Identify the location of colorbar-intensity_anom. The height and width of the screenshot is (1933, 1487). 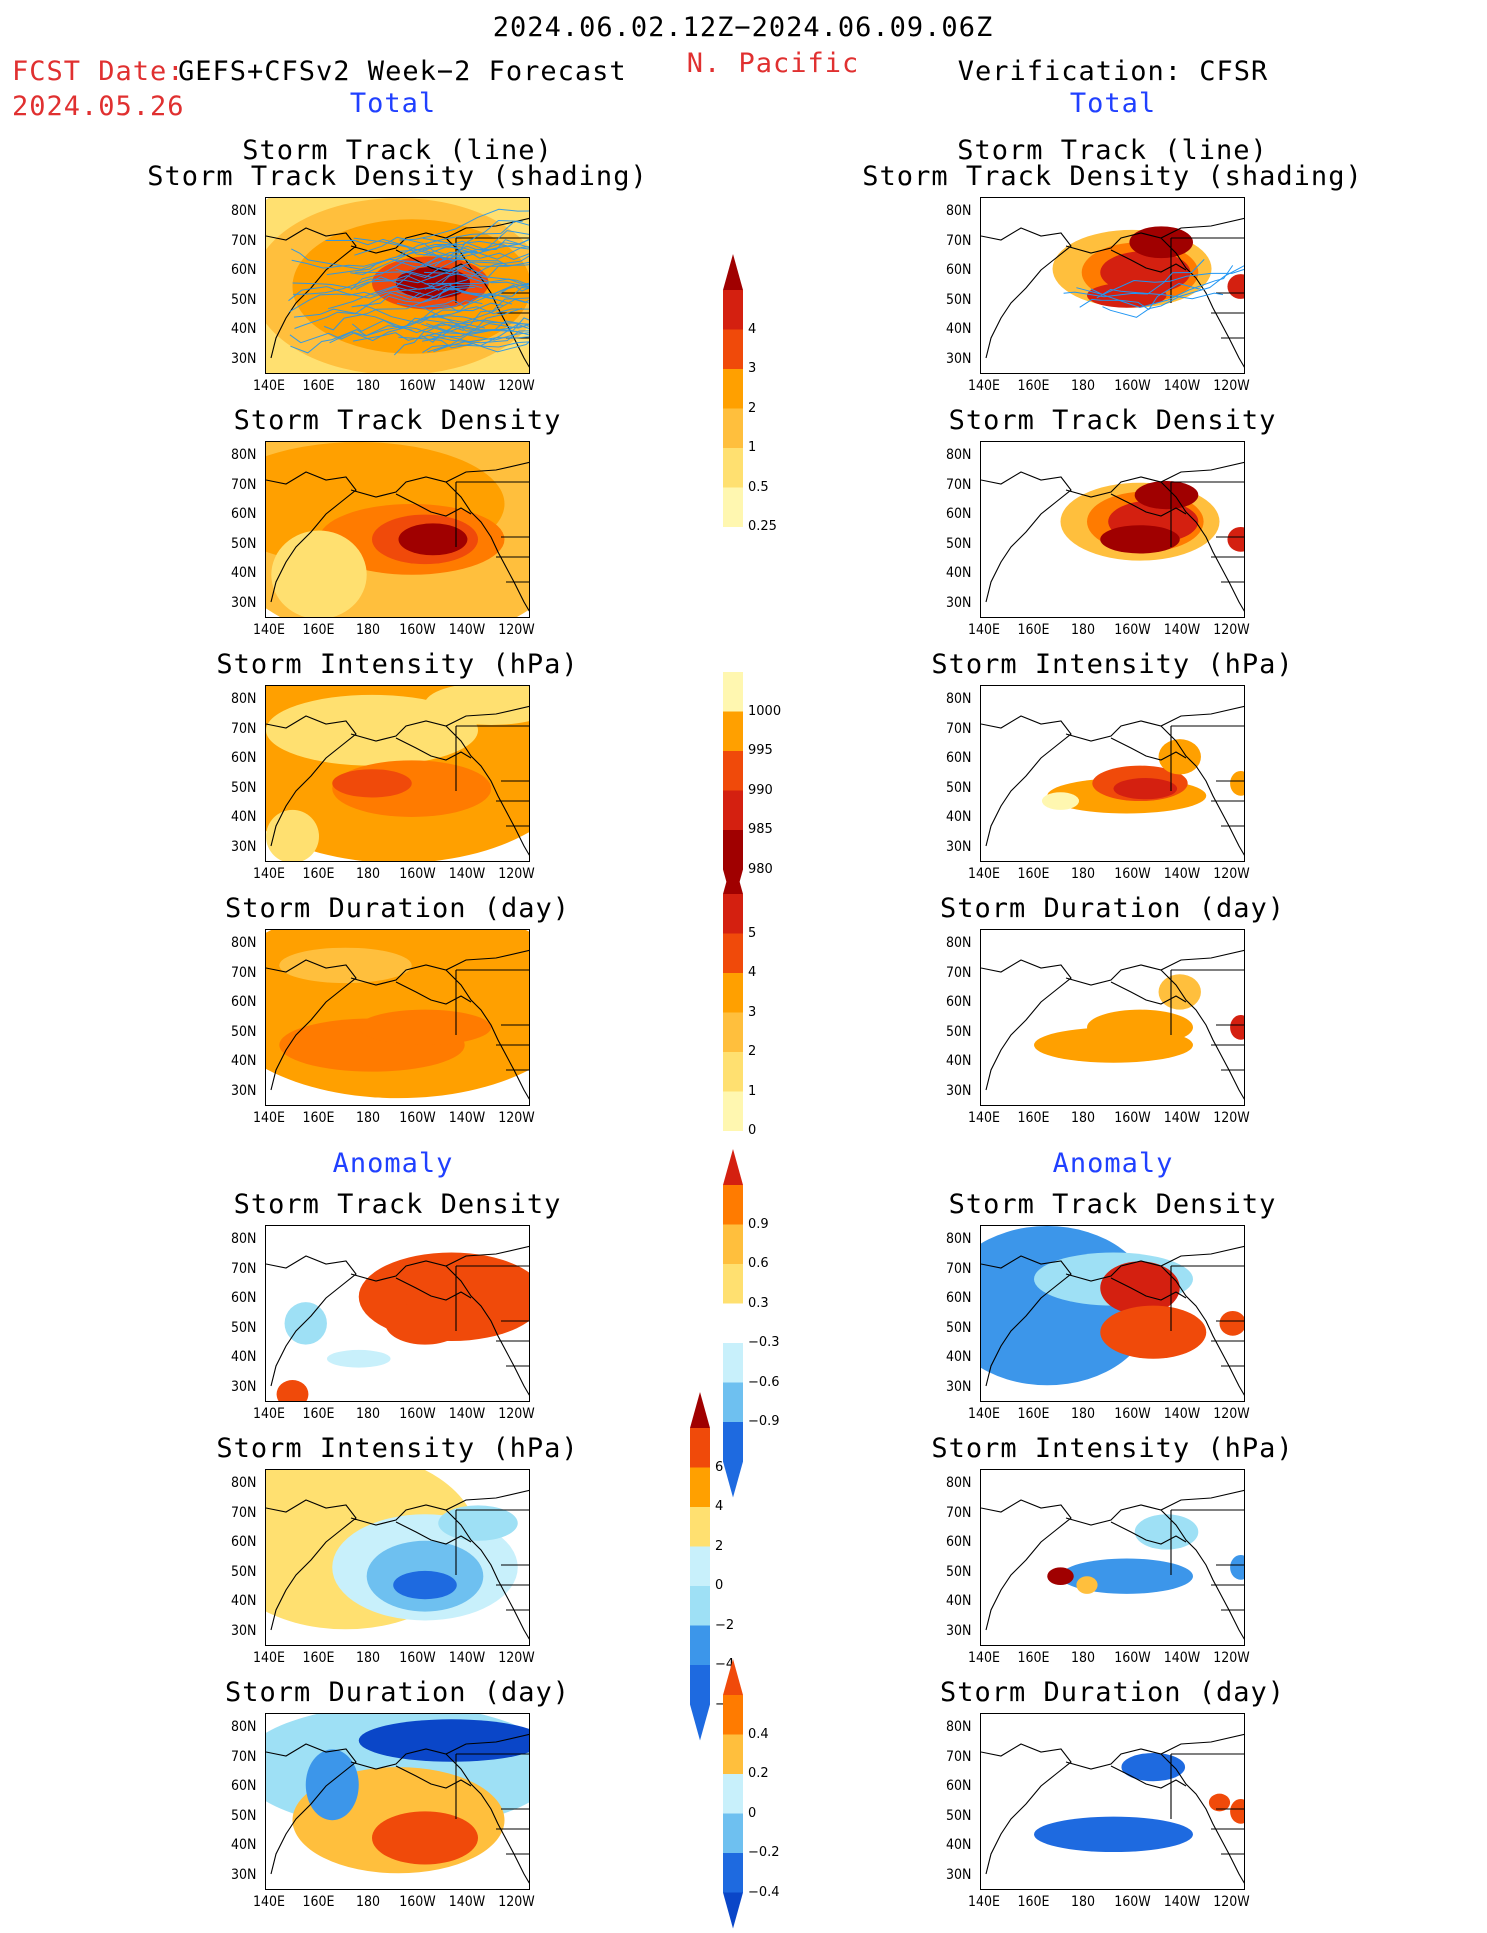
(700, 1566).